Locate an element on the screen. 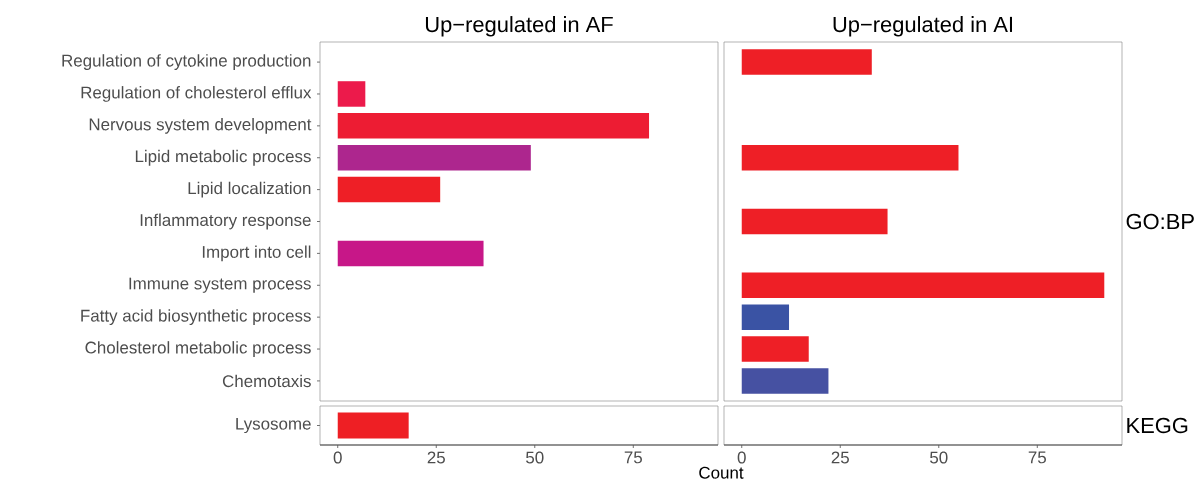 The height and width of the screenshot is (483, 1203). y-tick-label: Lipid localization is located at coordinates (249, 189).